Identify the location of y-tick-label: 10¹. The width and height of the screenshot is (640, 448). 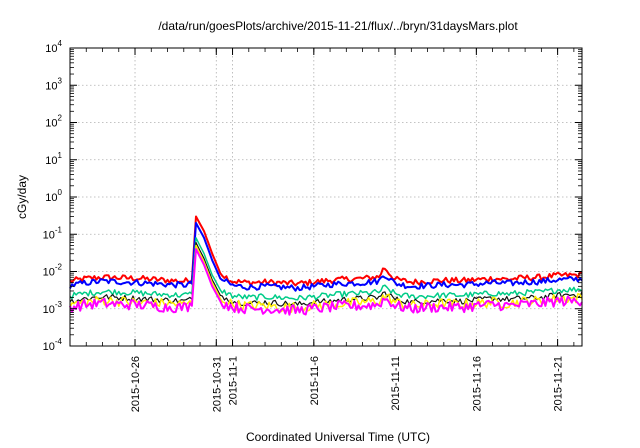
(53, 159).